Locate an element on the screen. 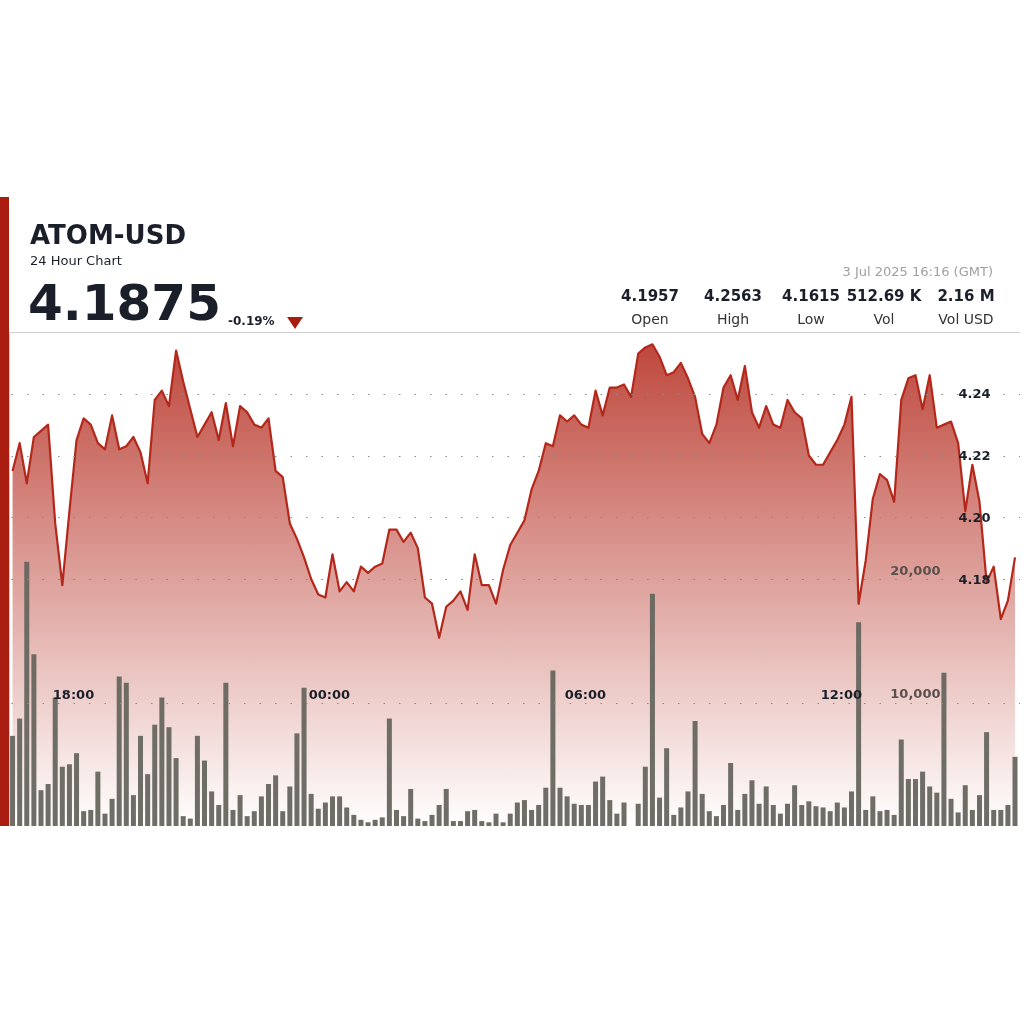 This screenshot has width=1024, height=1024. text: Vol USD is located at coordinates (966, 319).